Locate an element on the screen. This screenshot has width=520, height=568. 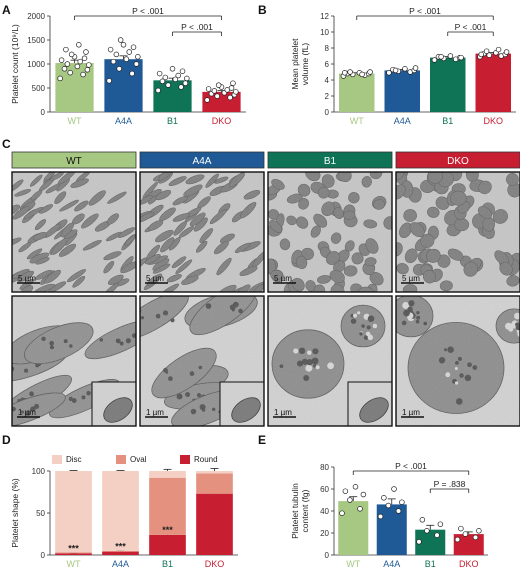
micrograph-wt-overview: 5 µm is located at coordinates (74, 232).